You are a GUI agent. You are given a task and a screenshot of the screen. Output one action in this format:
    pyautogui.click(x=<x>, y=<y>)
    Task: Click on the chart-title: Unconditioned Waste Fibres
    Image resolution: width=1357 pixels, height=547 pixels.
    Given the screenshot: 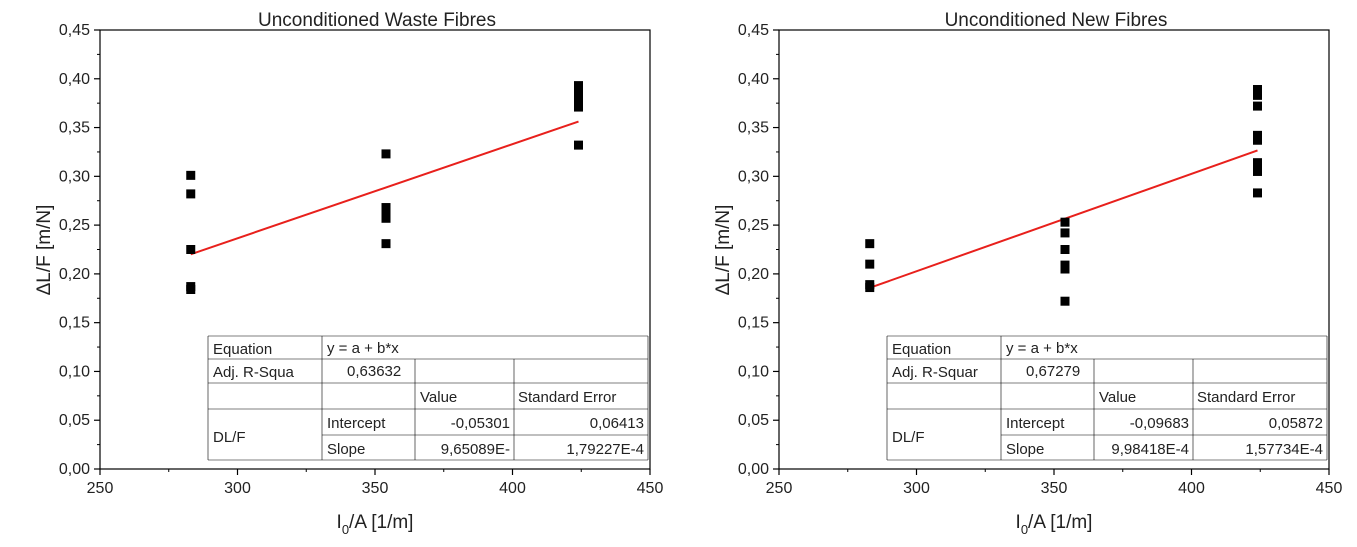 What is the action you would take?
    pyautogui.click(x=377, y=20)
    